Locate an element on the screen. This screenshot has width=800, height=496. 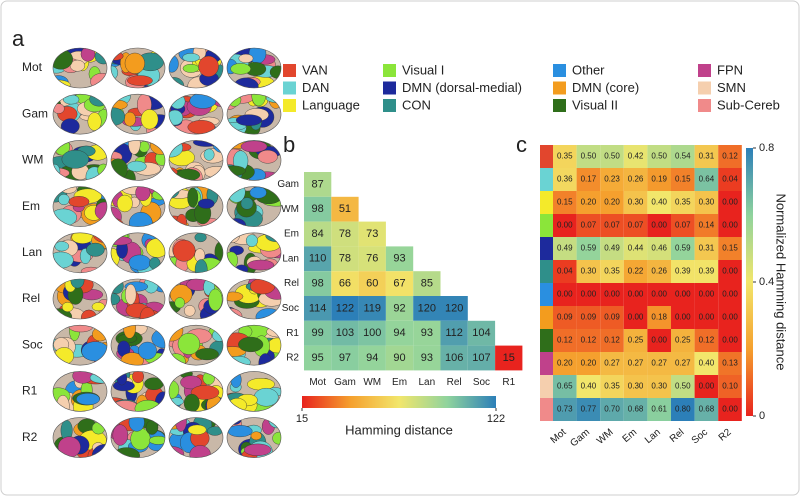
cell-label: 0.20 is located at coordinates (612, 202).